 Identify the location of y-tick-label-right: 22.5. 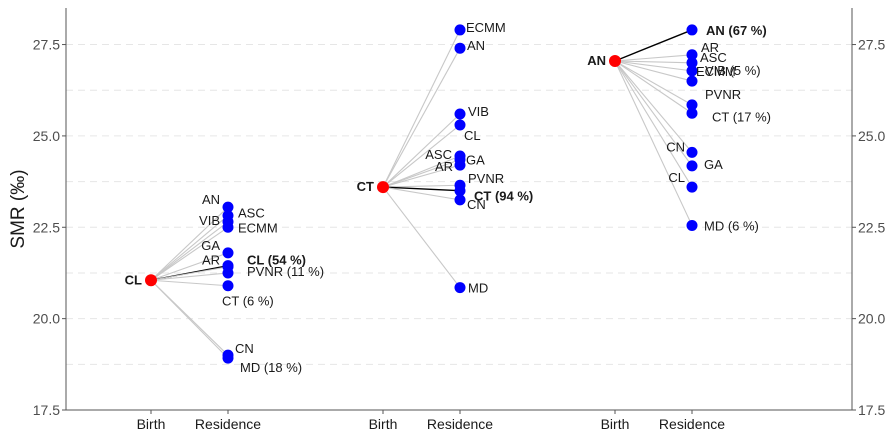
(871, 227).